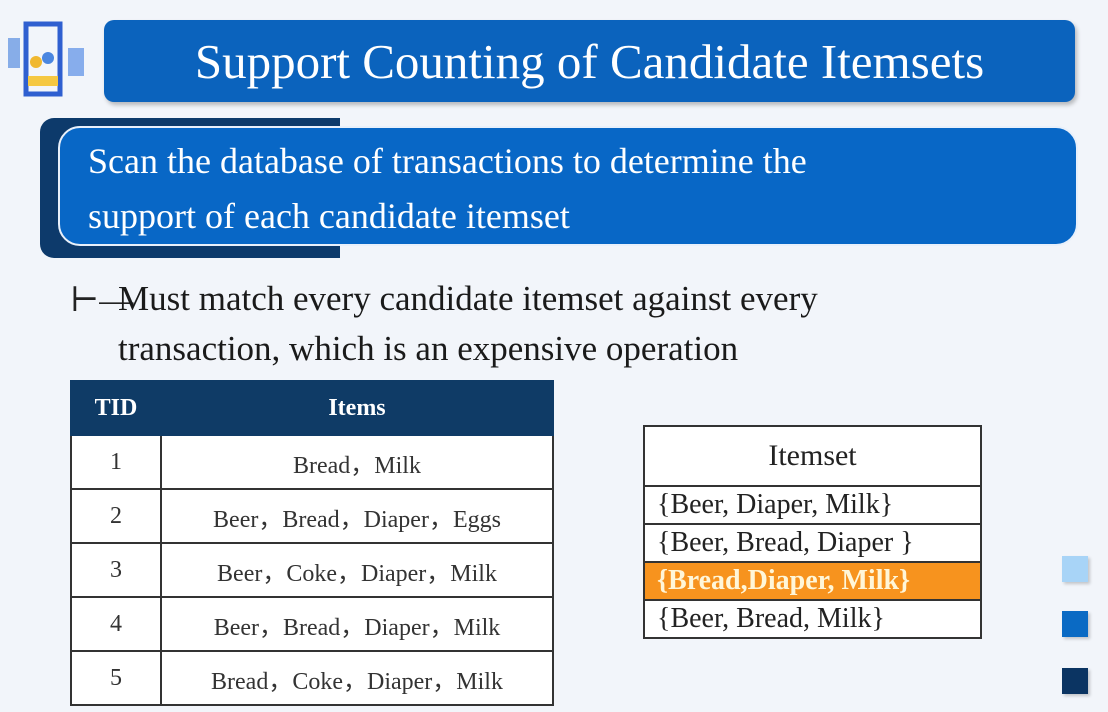 The width and height of the screenshot is (1108, 712). What do you see at coordinates (812, 581) in the screenshot?
I see `itemset-row-highlighted: {Bread,Diaper, Milk}` at bounding box center [812, 581].